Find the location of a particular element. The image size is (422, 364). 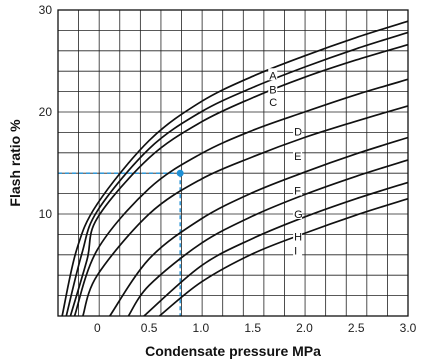

curve-label-bg-h is located at coordinates (298, 235).